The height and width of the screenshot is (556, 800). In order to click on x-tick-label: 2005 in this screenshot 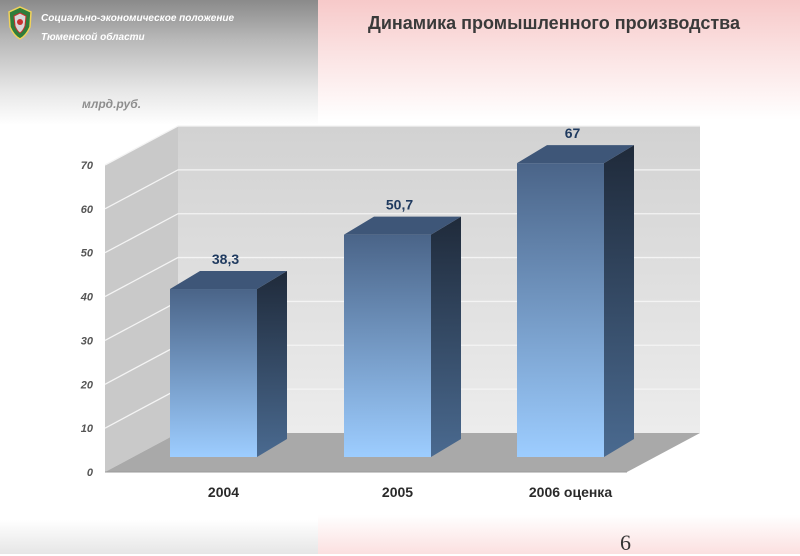, I will do `click(397, 492)`.